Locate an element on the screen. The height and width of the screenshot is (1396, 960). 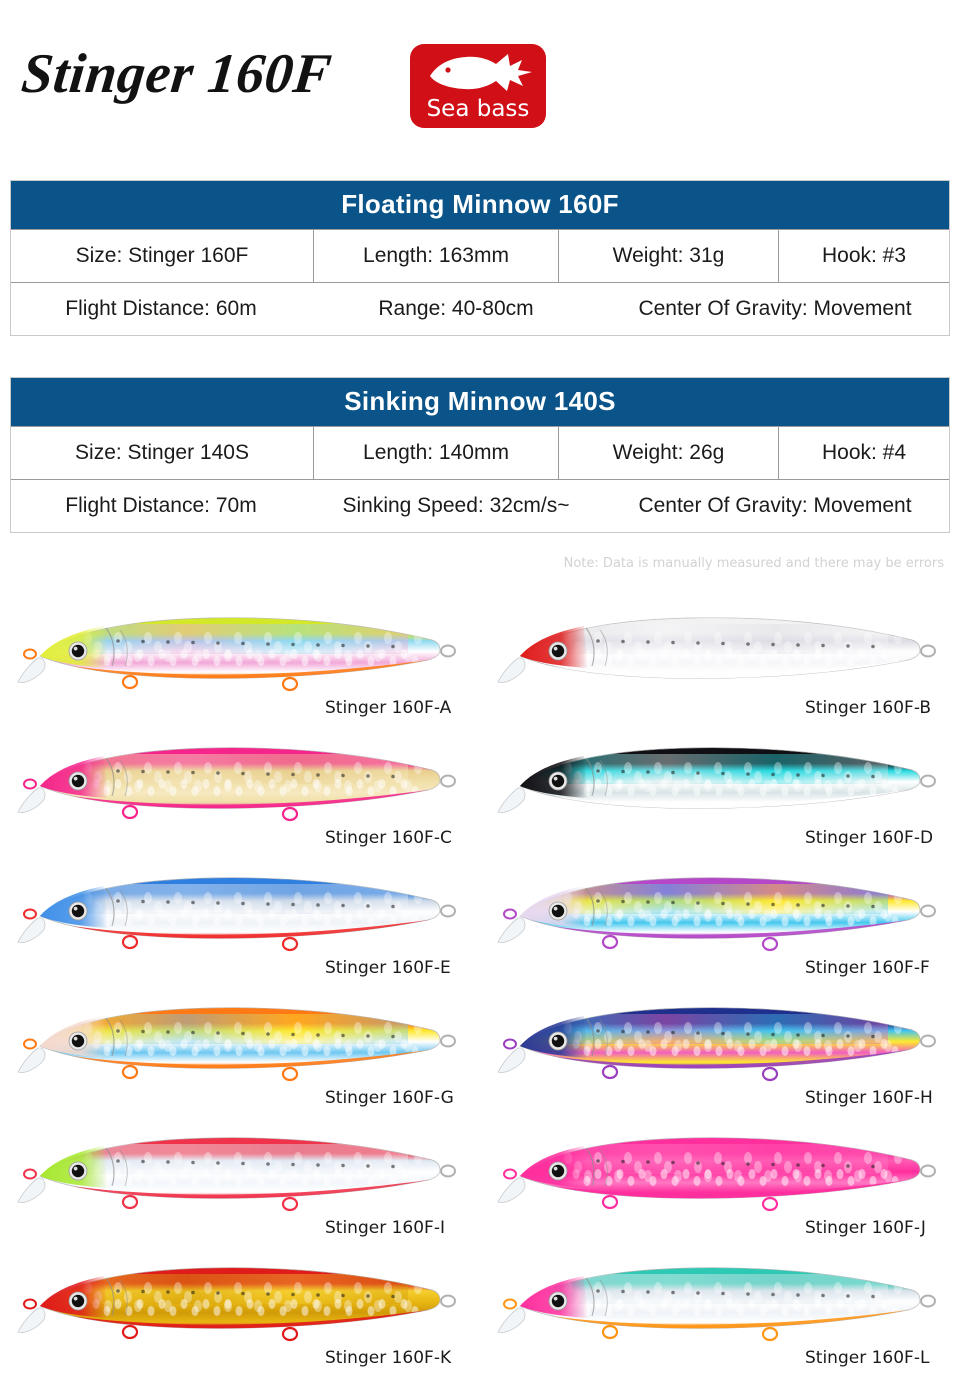
lure-cell: Stinger 160F-L is located at coordinates (720, 1315).